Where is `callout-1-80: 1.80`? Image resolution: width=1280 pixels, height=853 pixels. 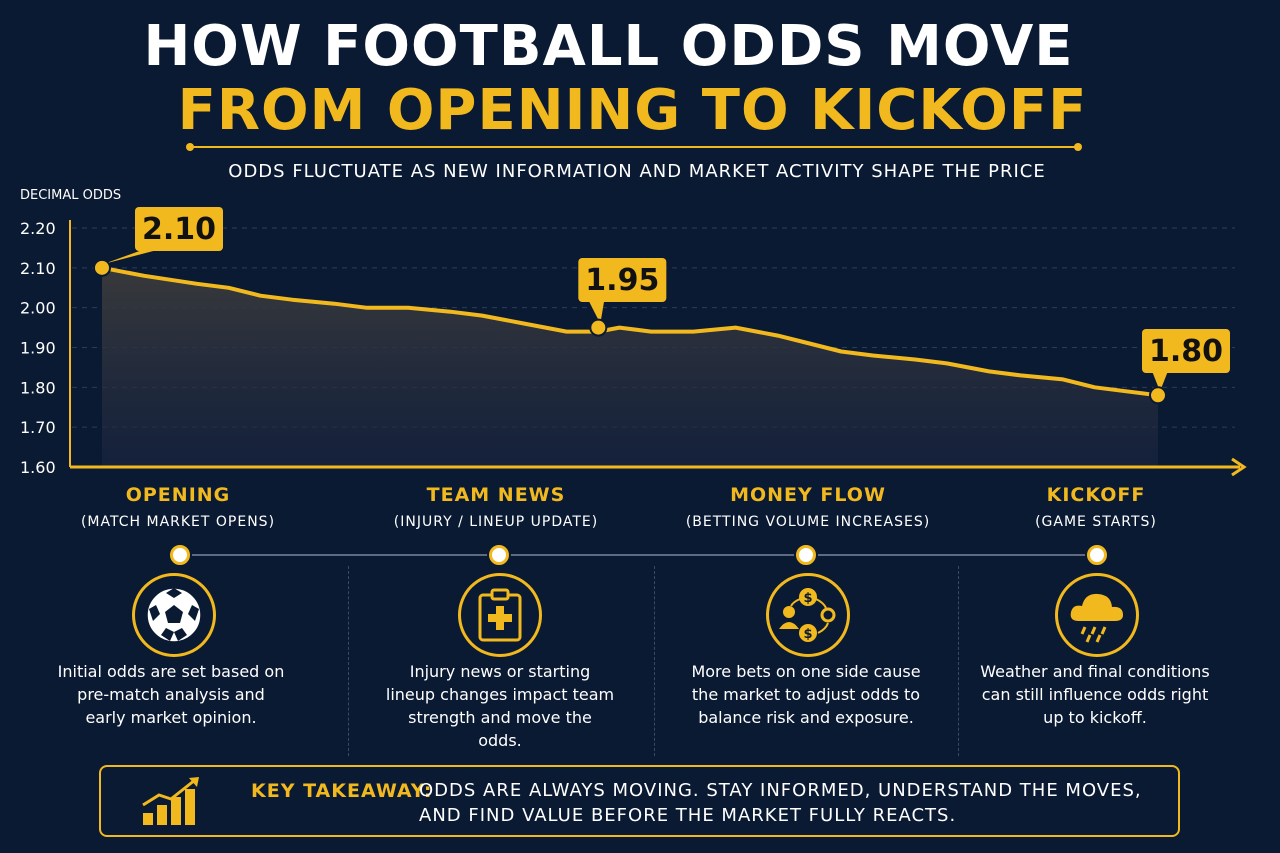
callout-1-80: 1.80 is located at coordinates (1186, 367).